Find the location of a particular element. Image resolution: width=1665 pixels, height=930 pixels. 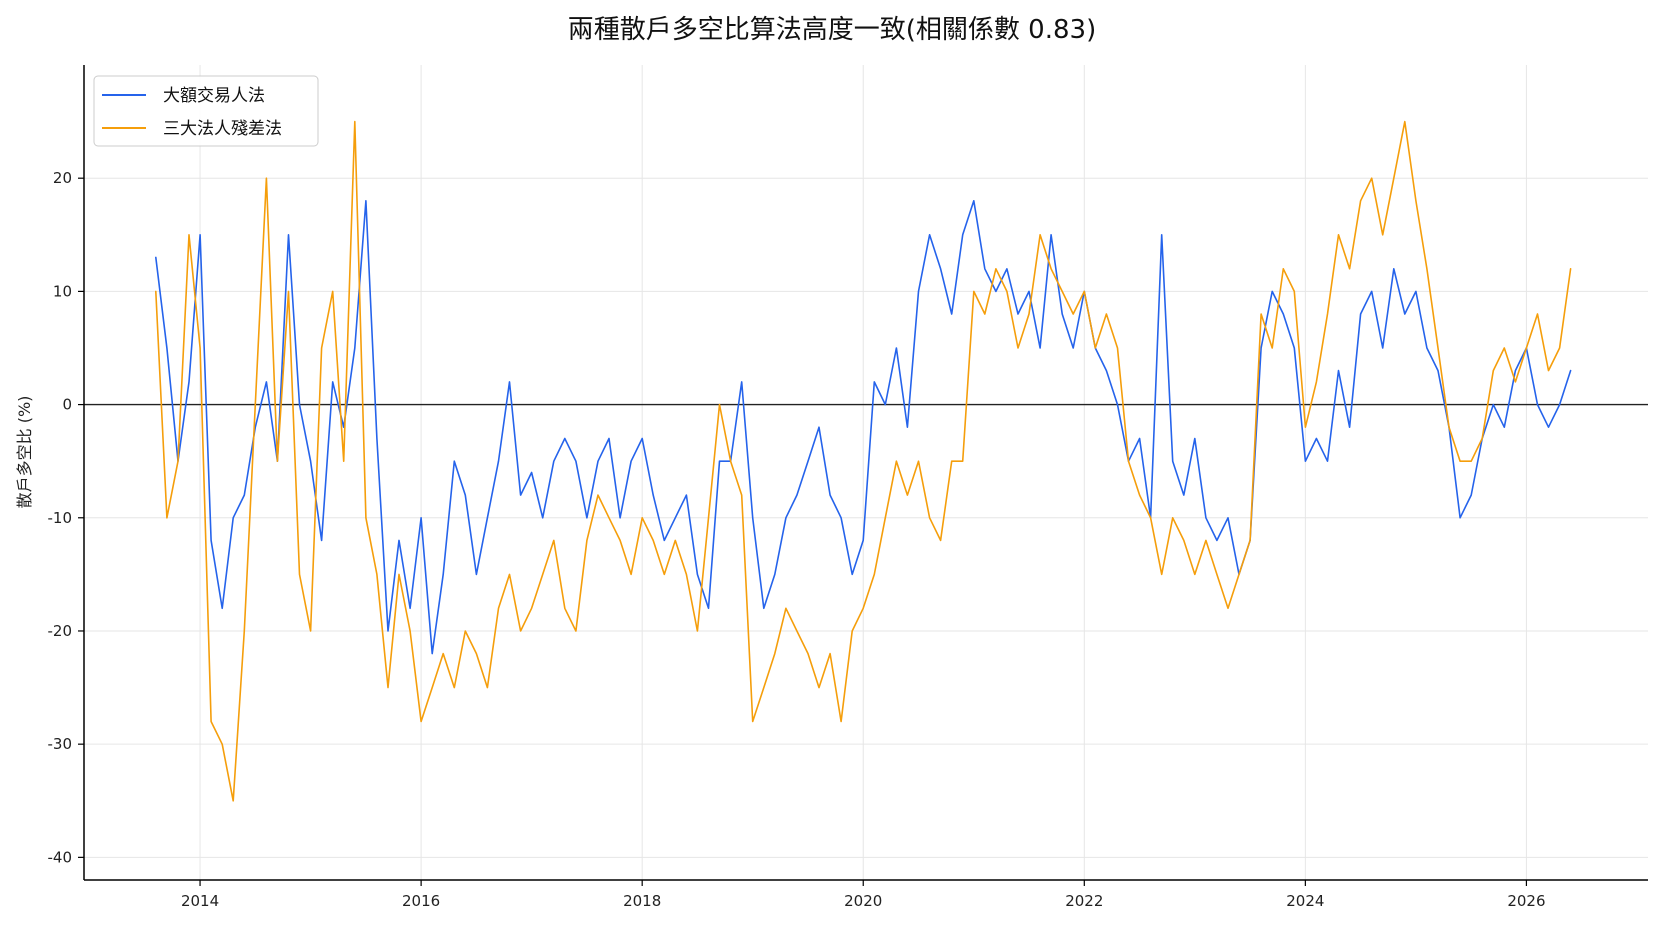

y-tick-label: -20 is located at coordinates (60, 631).